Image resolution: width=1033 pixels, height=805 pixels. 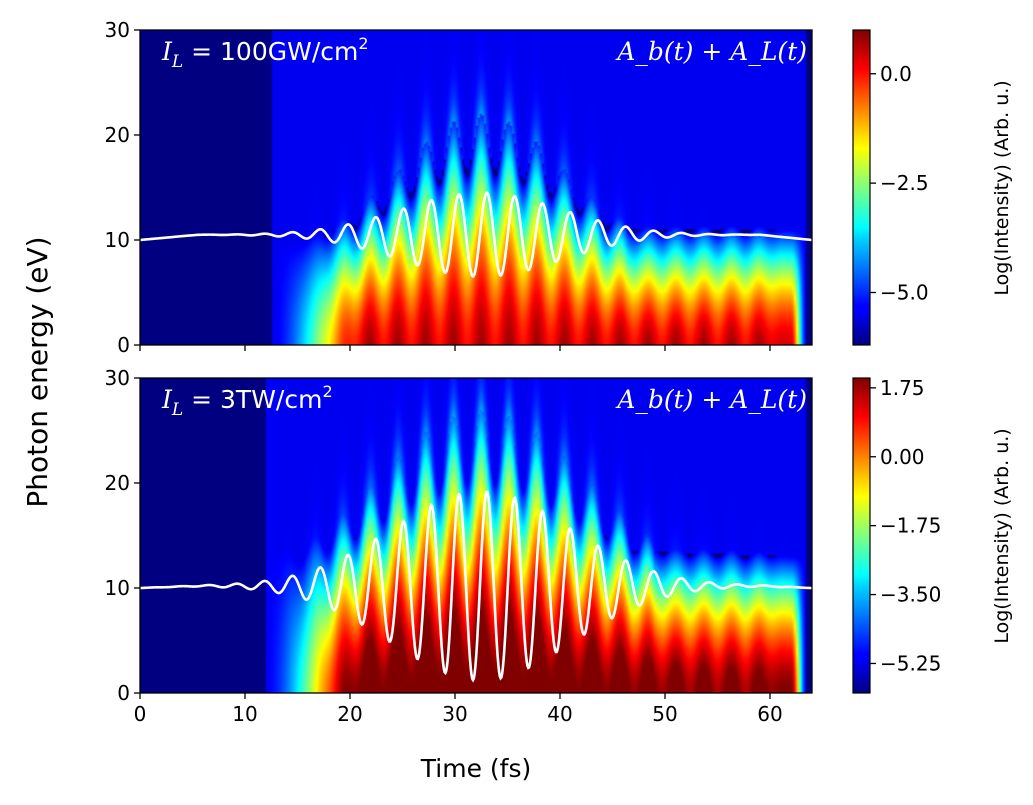 I want to click on top-annotation-intensity: IL = 100GW/cm2, so click(x=265, y=53).